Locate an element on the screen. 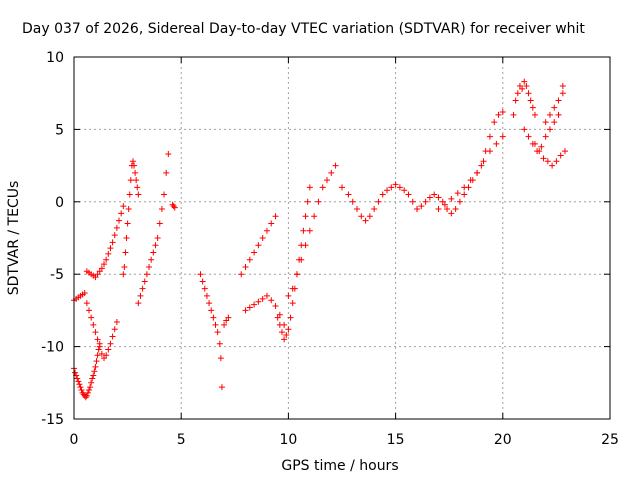 The width and height of the screenshot is (640, 480). x-tick-label: 15 is located at coordinates (396, 440).